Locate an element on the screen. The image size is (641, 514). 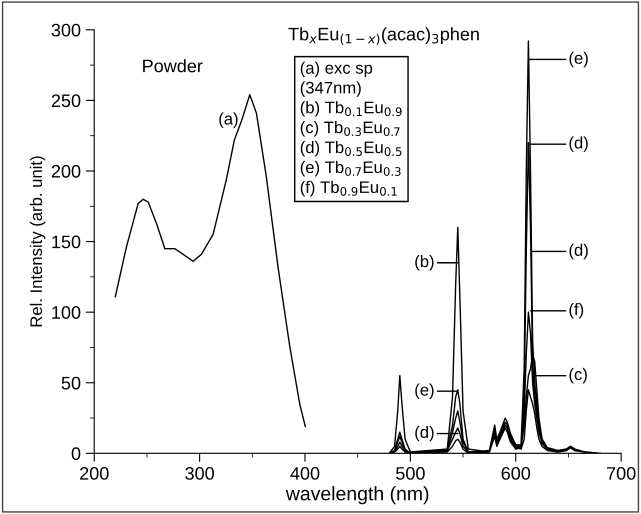
y-tick-label: 0 is located at coordinates (76, 453).